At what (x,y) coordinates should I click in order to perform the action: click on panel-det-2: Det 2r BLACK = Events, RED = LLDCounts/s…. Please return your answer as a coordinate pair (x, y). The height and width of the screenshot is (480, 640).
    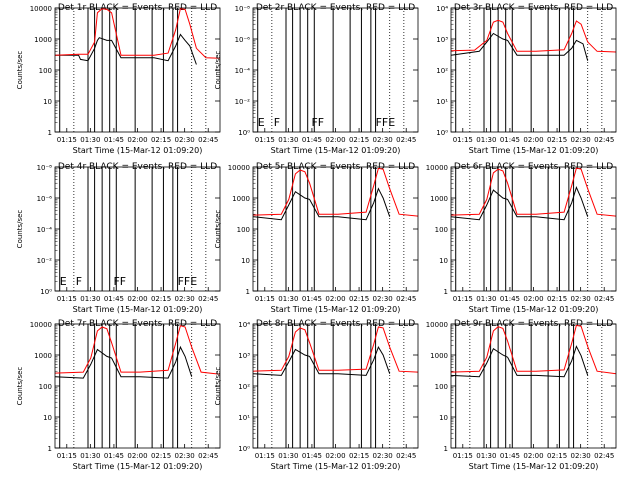
    Looking at the image, I should click on (316, 79).